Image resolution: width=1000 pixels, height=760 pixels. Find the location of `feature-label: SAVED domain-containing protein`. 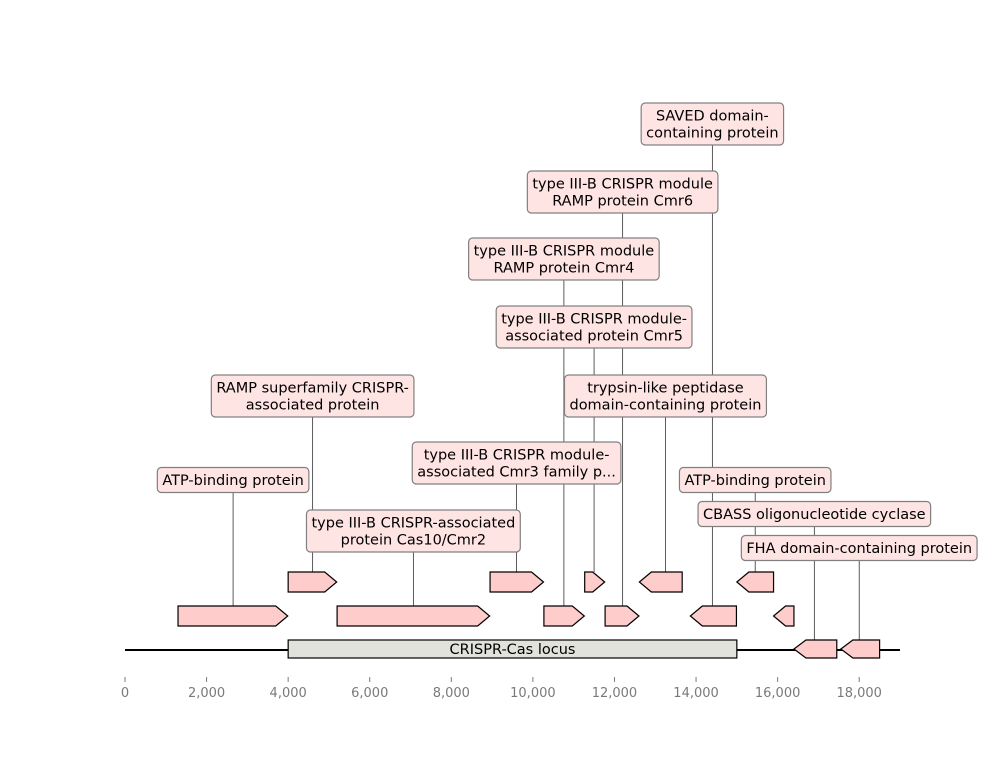

feature-label: SAVED domain-containing protein is located at coordinates (712, 124).